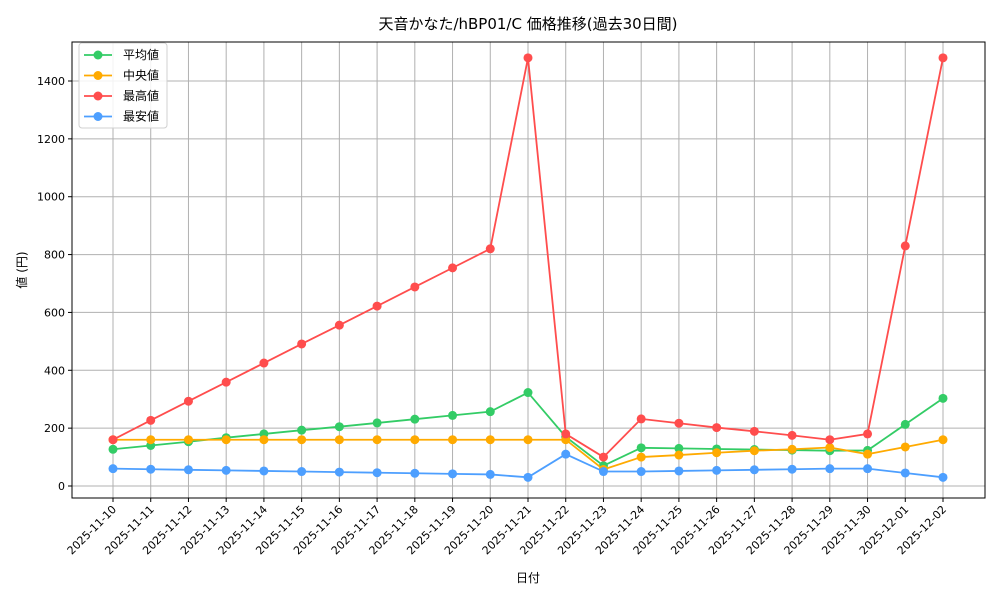 Image resolution: width=1000 pixels, height=600 pixels. What do you see at coordinates (21, 269) in the screenshot?
I see `y-axis-label: 値 (円)` at bounding box center [21, 269].